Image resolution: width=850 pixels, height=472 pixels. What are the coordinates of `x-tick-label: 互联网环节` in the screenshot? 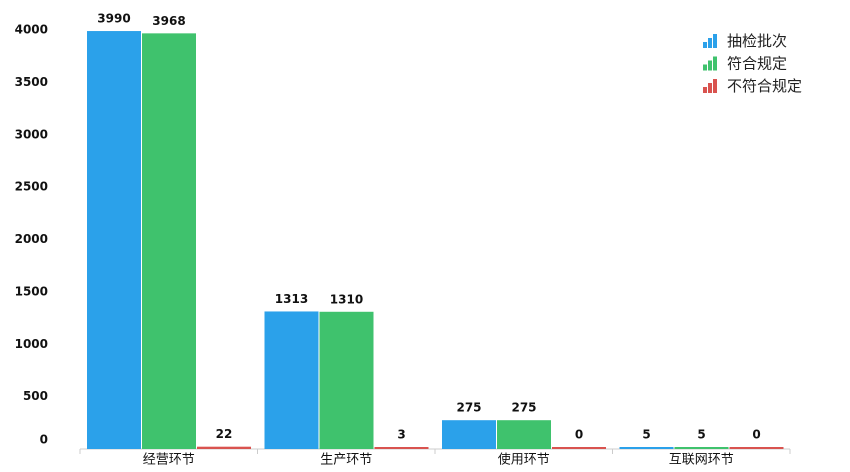 It's located at (701, 460).